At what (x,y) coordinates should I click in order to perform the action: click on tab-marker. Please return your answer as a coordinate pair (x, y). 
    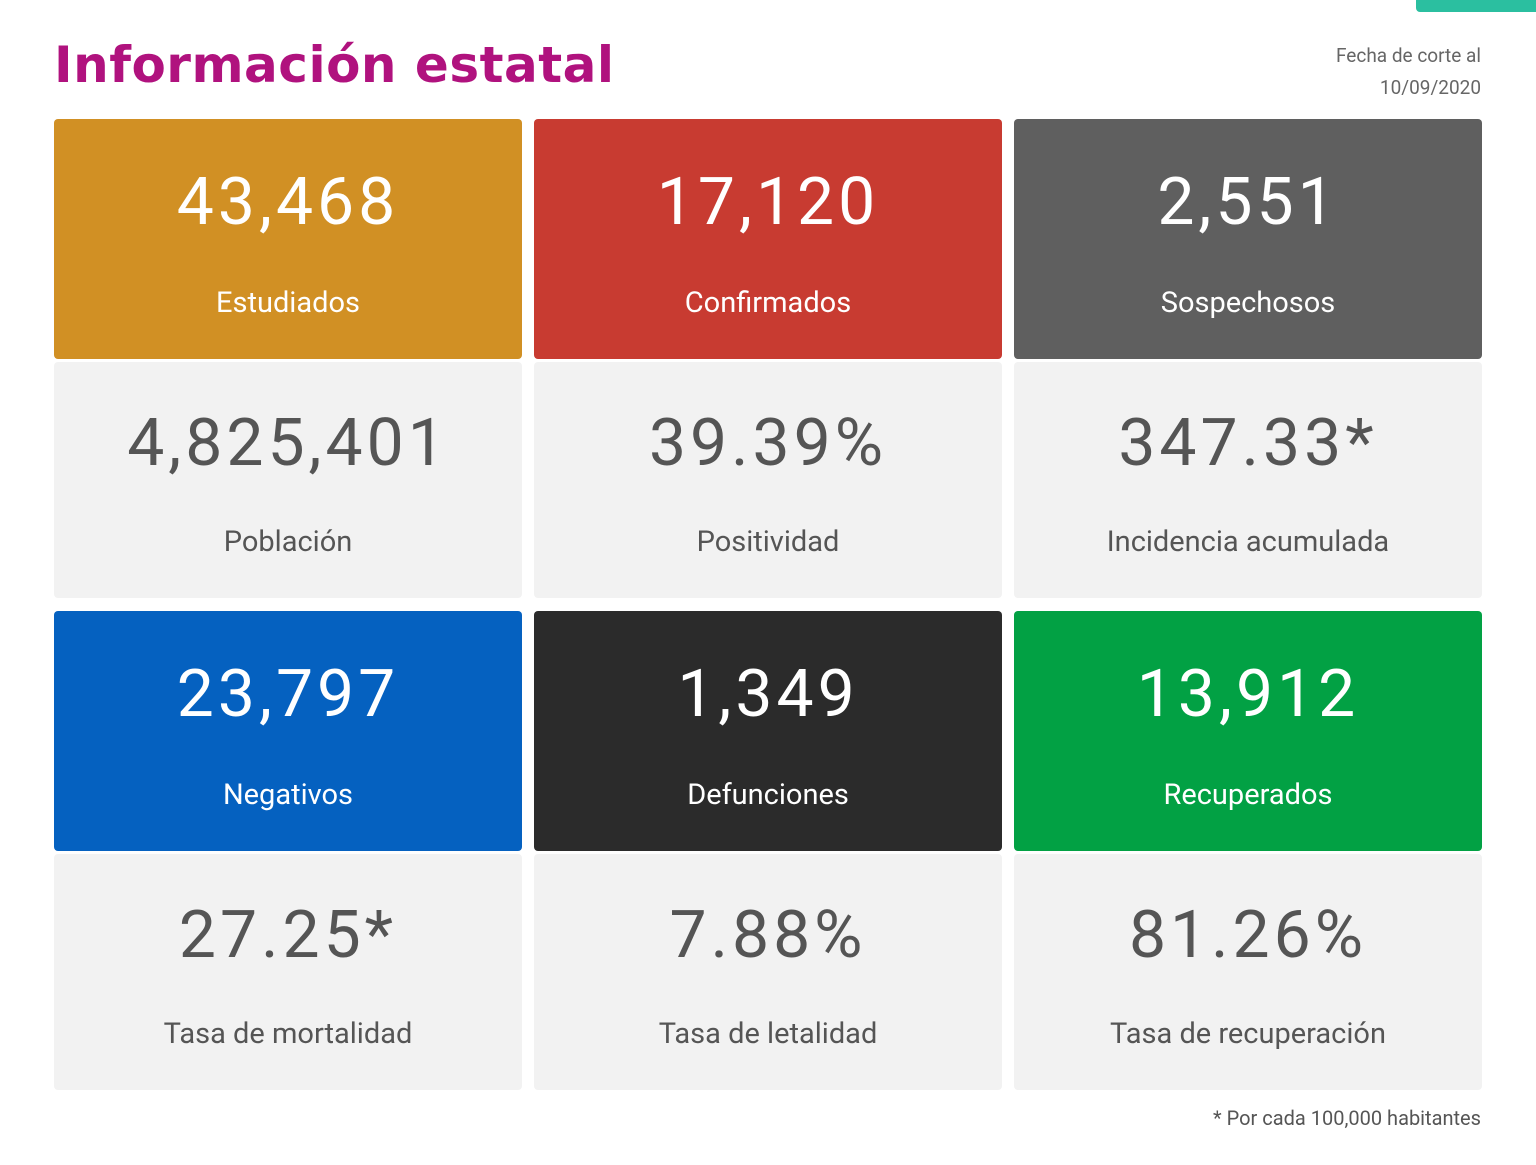
    Looking at the image, I should click on (1476, 6).